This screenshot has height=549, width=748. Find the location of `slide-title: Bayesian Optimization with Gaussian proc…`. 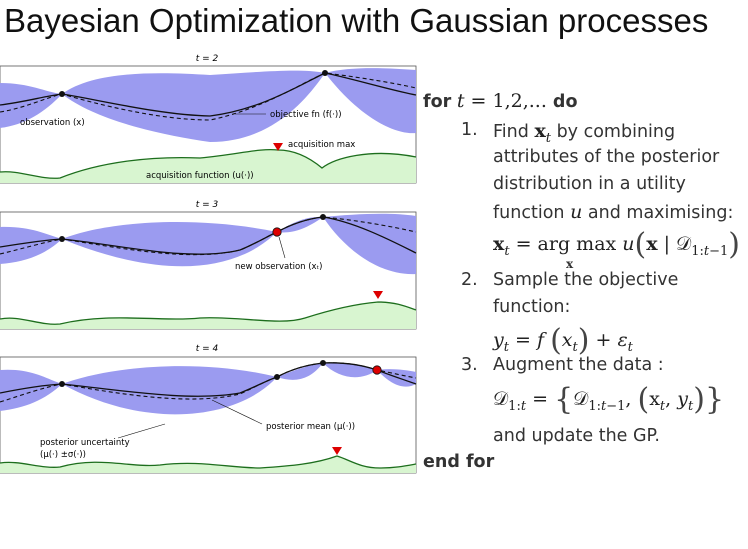

slide-title: Bayesian Optimization with Gaussian proc… is located at coordinates (356, 20).